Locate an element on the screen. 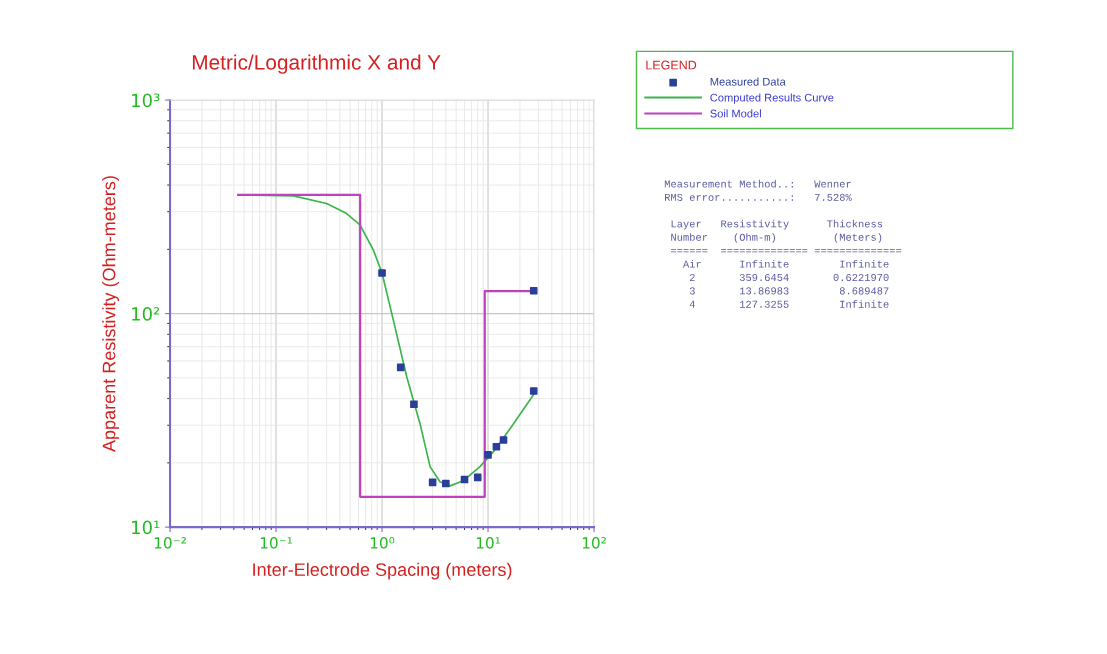 The height and width of the screenshot is (654, 1107). text: Measured Data is located at coordinates (748, 81).